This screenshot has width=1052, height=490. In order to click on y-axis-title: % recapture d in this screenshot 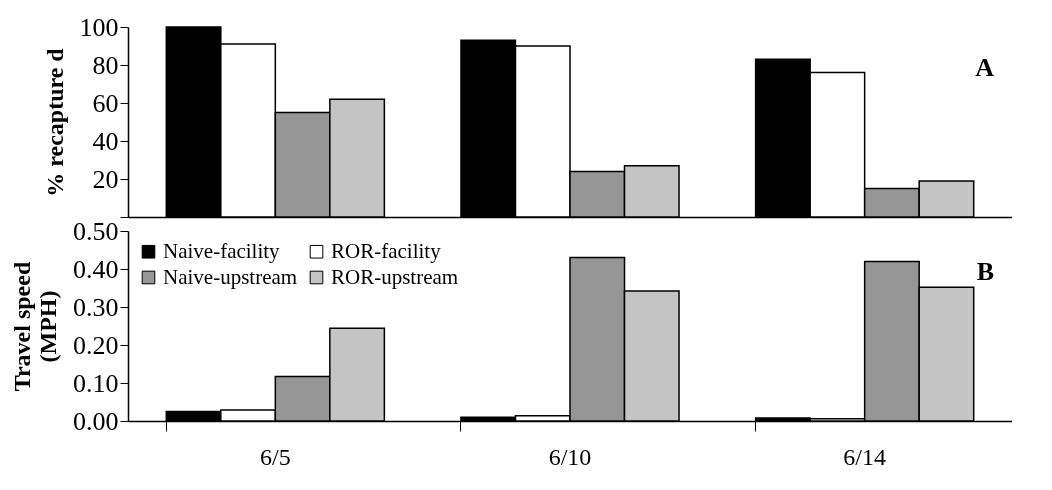, I will do `click(54, 122)`.